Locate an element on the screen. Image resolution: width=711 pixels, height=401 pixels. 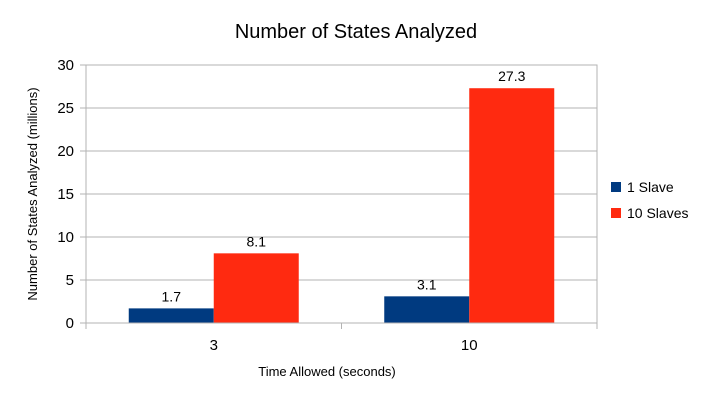
data-label: 8.1 is located at coordinates (257, 241).